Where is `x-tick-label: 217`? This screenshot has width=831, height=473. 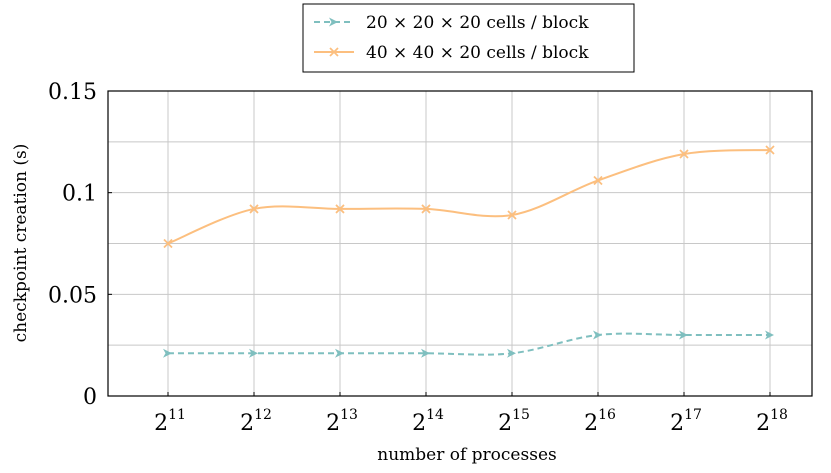 x-tick-label: 217 is located at coordinates (686, 421).